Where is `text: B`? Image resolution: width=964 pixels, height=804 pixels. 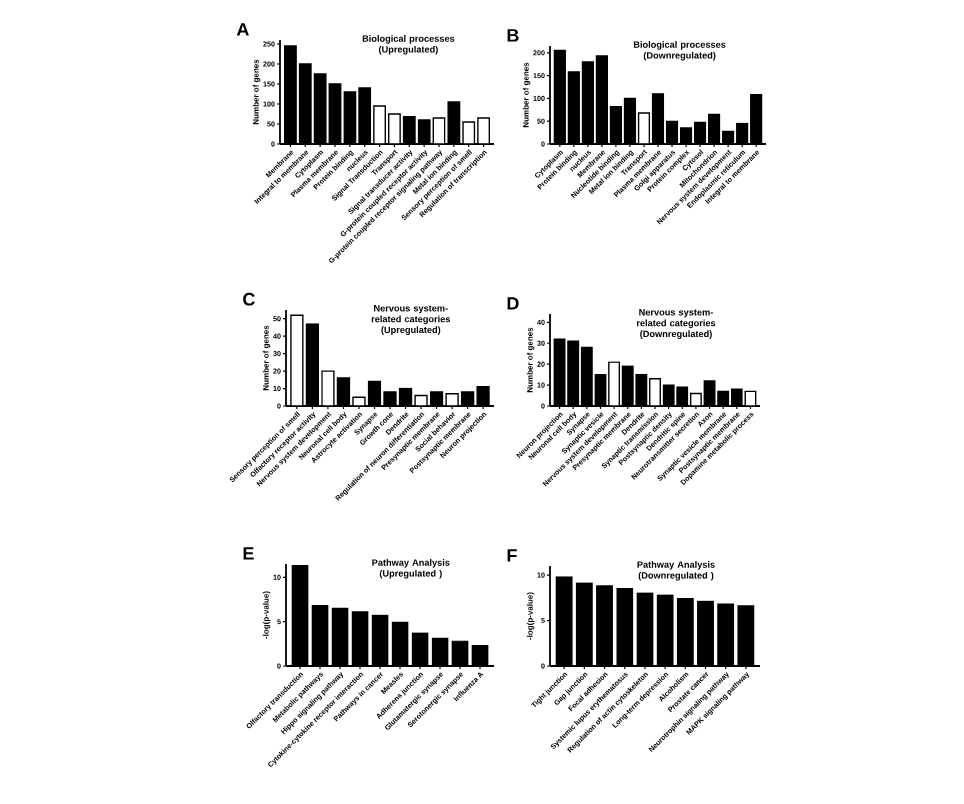 text: B is located at coordinates (513, 35).